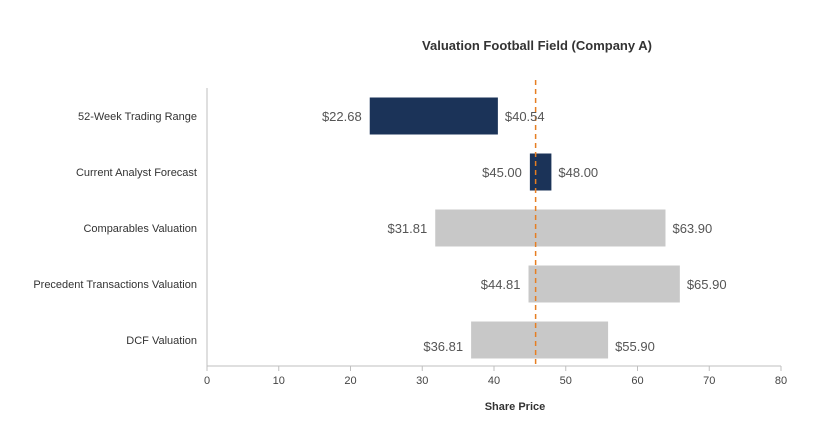 This screenshot has width=819, height=421. I want to click on x-tick-label: 80, so click(781, 381).